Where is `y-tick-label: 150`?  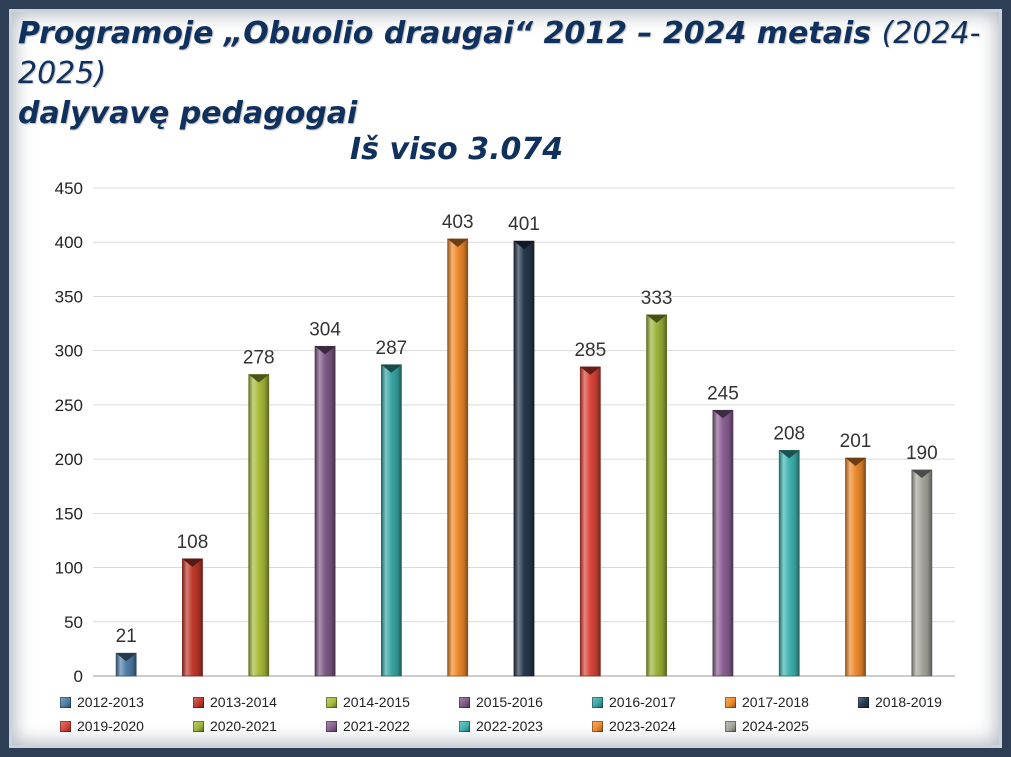
y-tick-label: 150 is located at coordinates (69, 513).